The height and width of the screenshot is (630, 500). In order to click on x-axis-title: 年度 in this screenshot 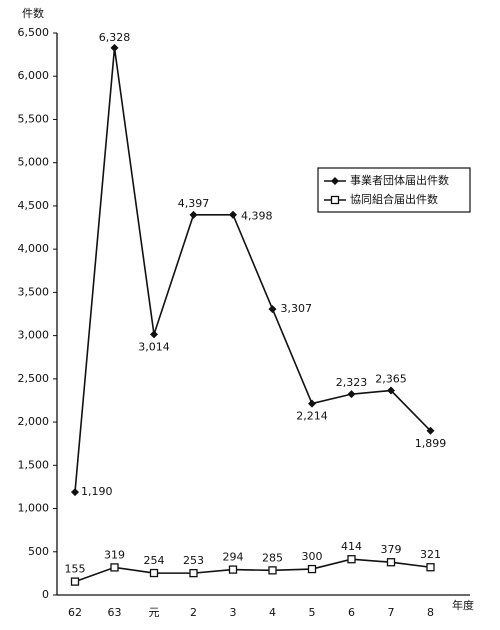, I will do `click(463, 605)`.